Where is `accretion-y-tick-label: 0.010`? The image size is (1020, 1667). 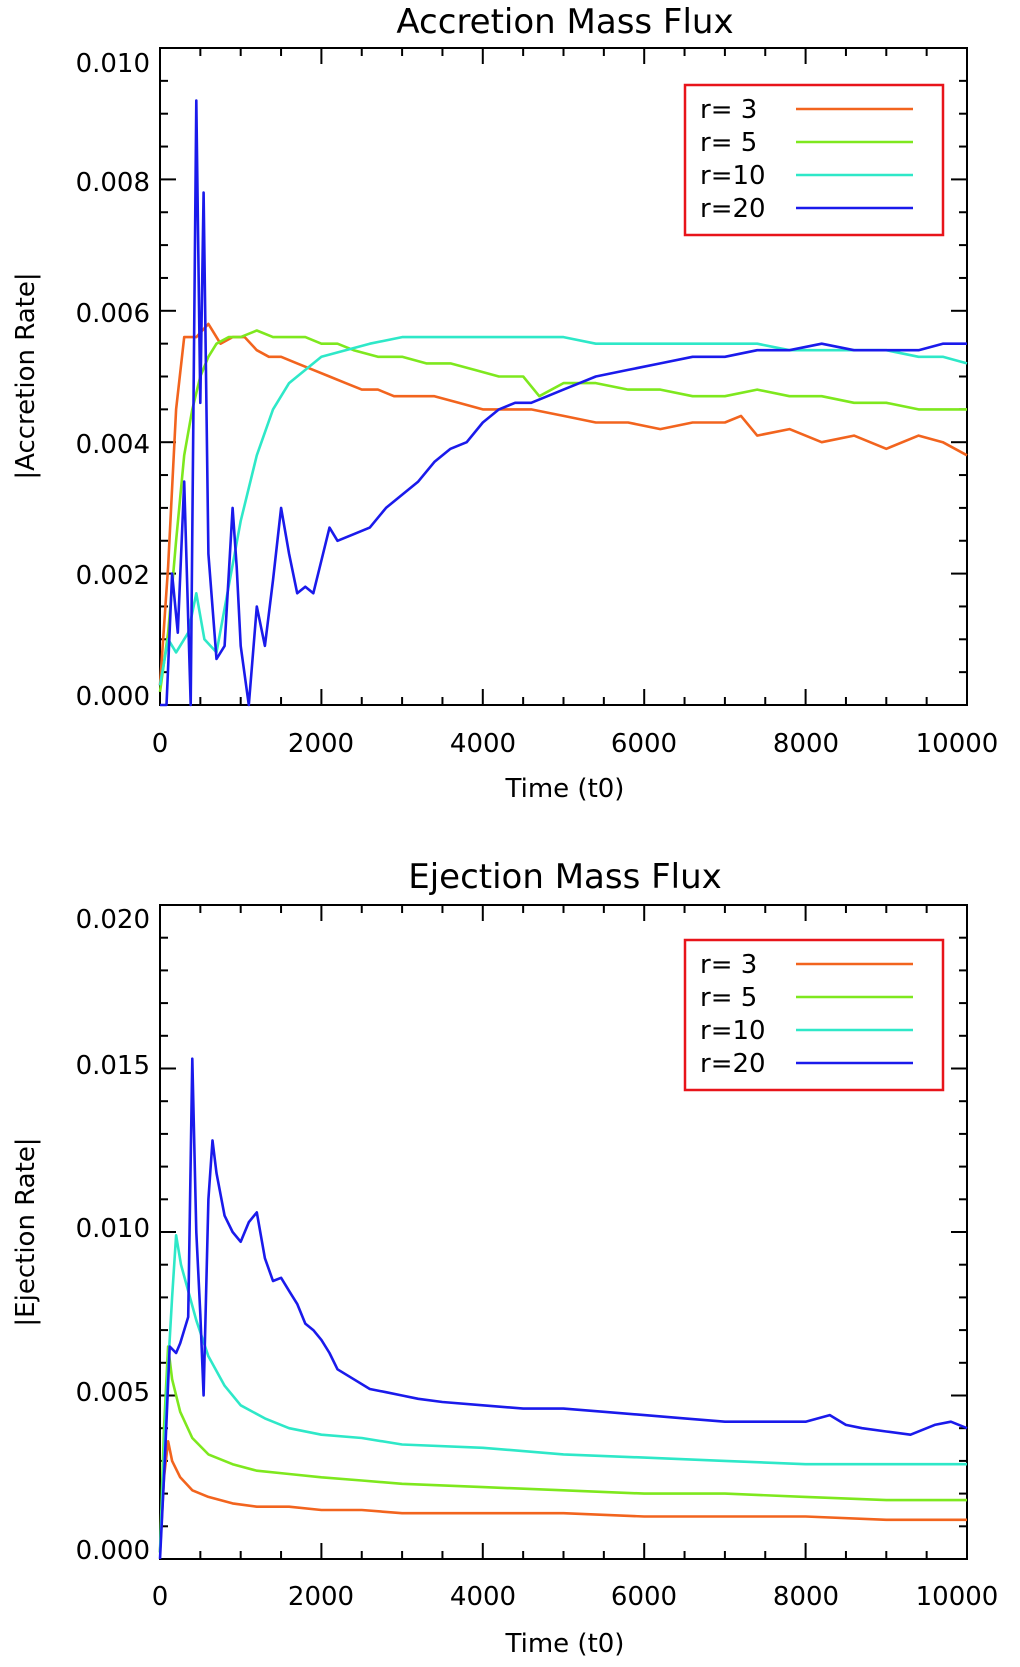 accretion-y-tick-label: 0.010 is located at coordinates (113, 64).